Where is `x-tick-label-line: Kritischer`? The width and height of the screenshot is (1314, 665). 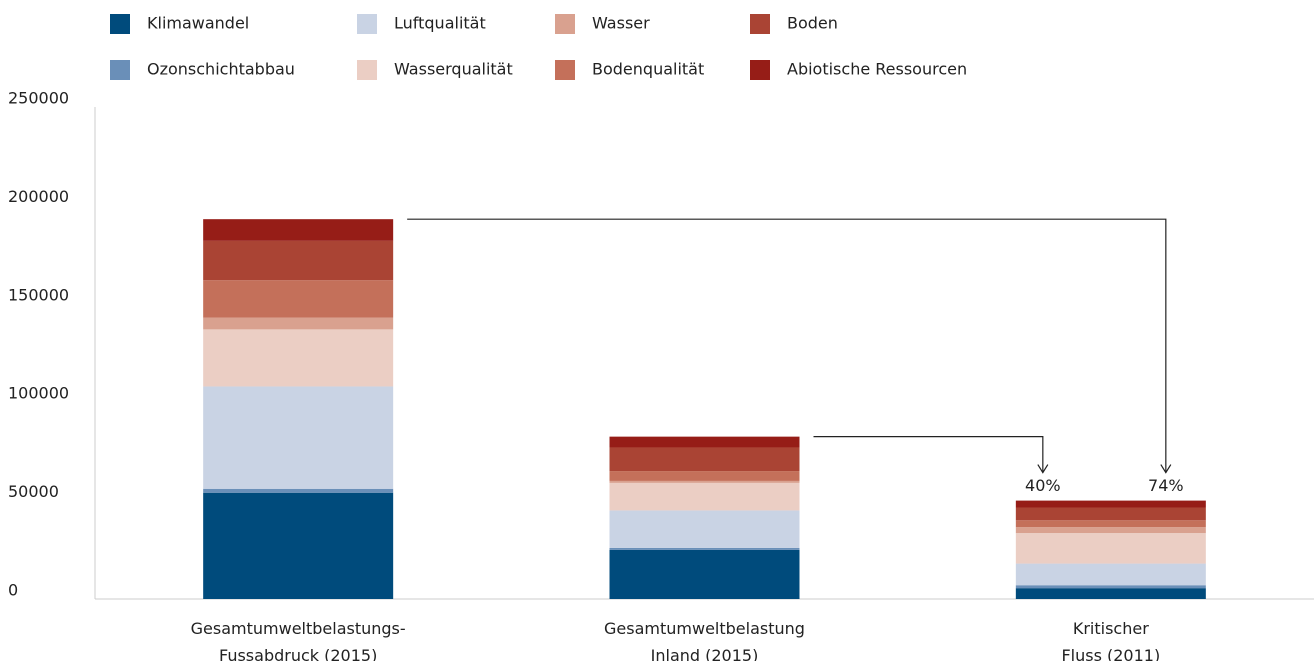
x-tick-label-line: Kritischer is located at coordinates (1111, 628).